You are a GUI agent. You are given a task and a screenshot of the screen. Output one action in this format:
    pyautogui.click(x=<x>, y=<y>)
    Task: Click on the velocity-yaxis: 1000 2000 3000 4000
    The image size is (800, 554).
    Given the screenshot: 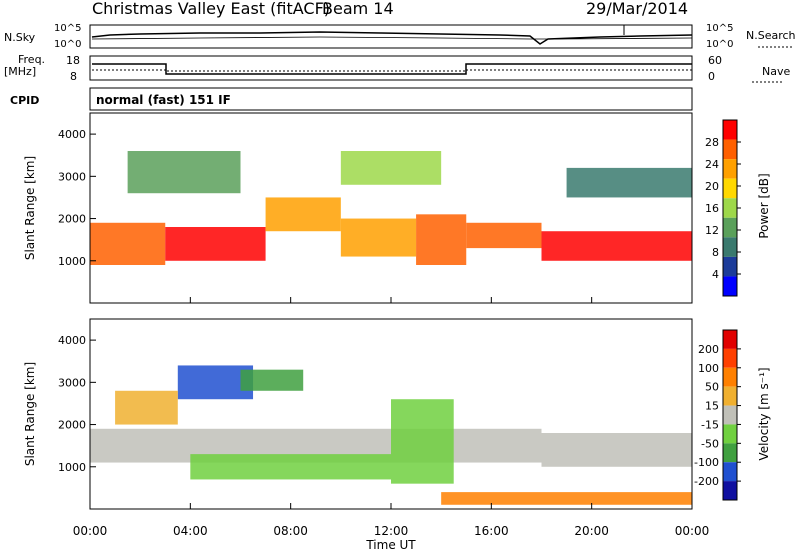 What is the action you would take?
    pyautogui.click(x=77, y=404)
    